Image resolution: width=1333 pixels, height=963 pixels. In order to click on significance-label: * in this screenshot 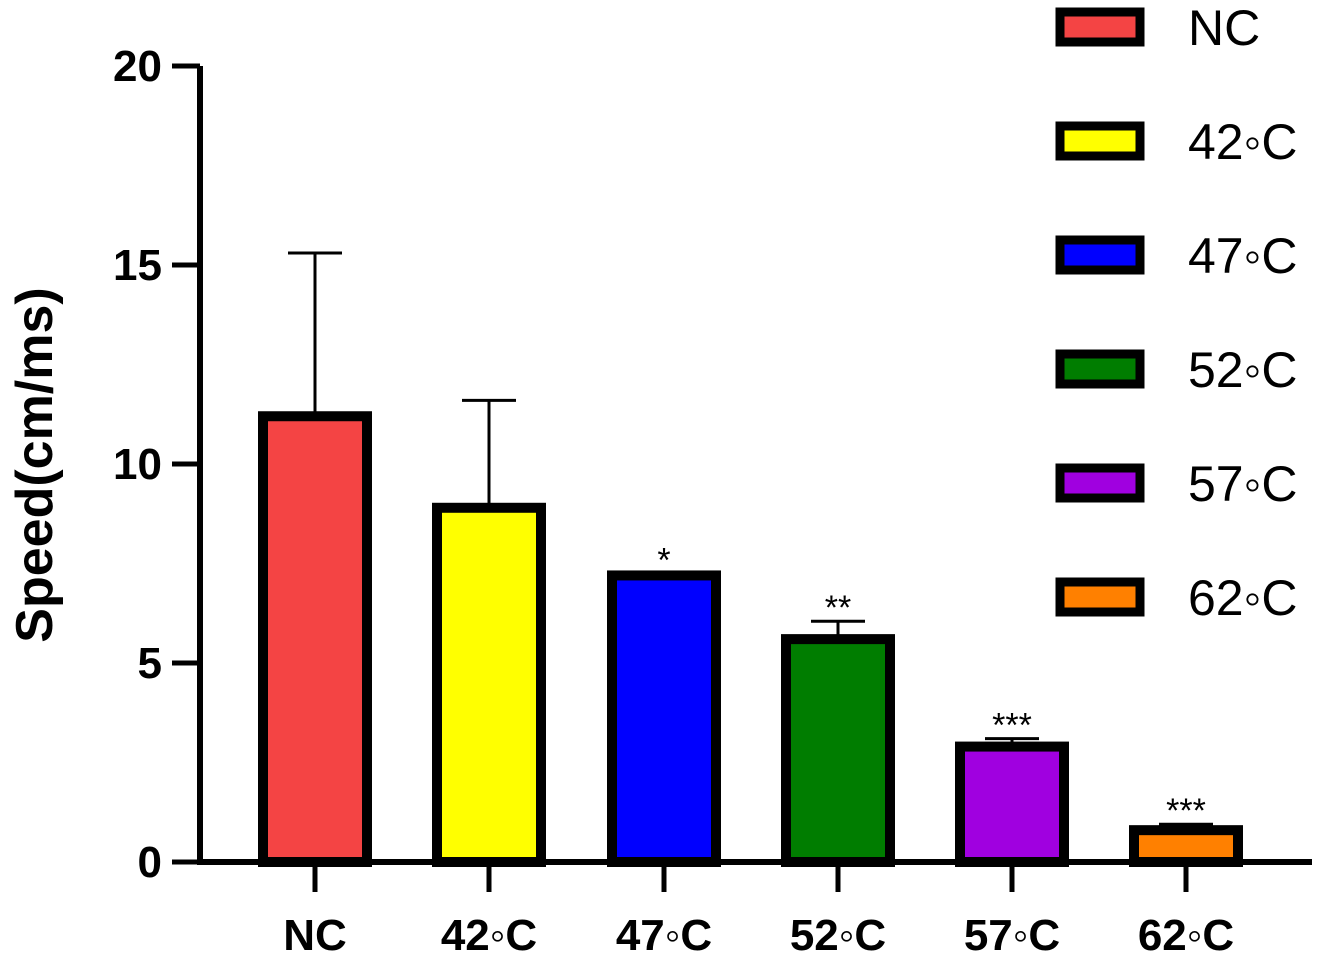, I will do `click(663, 560)`.